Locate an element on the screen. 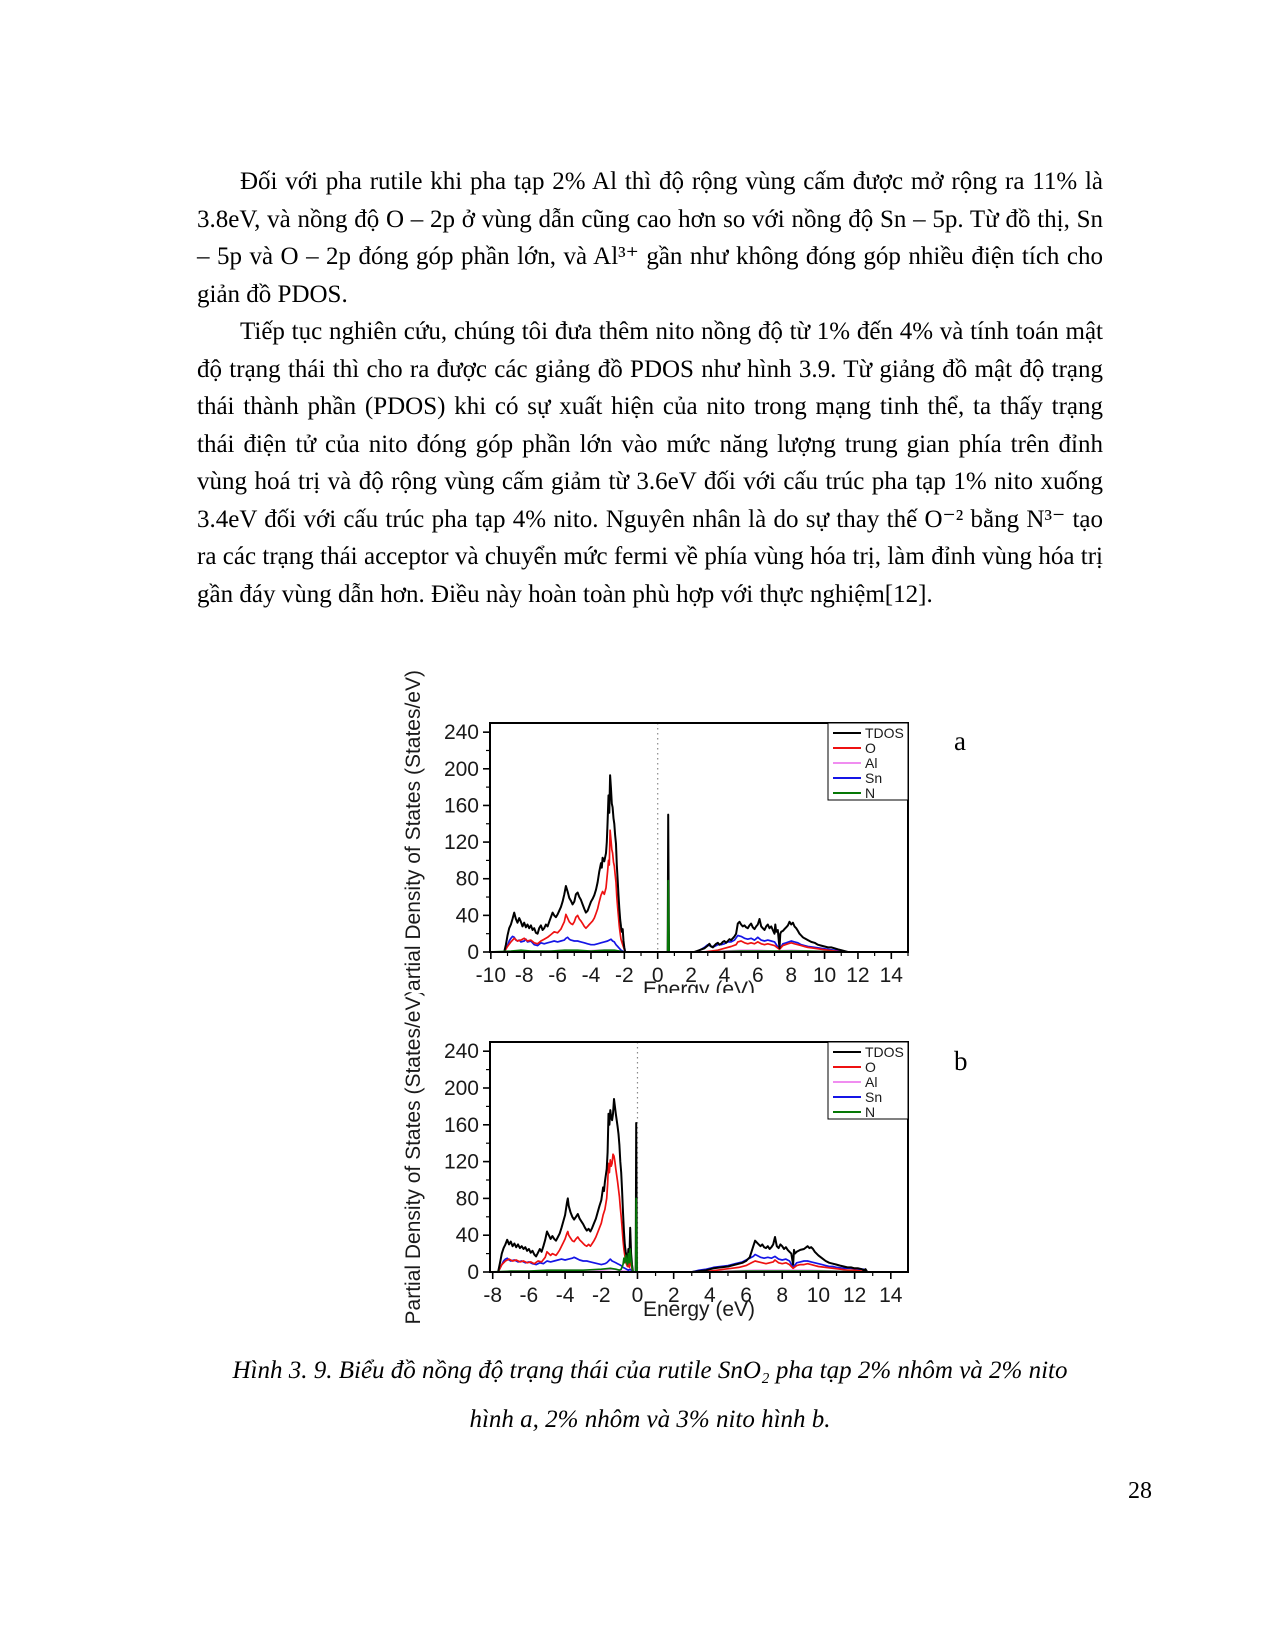 The height and width of the screenshot is (1650, 1275). svg-text: Energy (eV) is located at coordinates (699, 1309).